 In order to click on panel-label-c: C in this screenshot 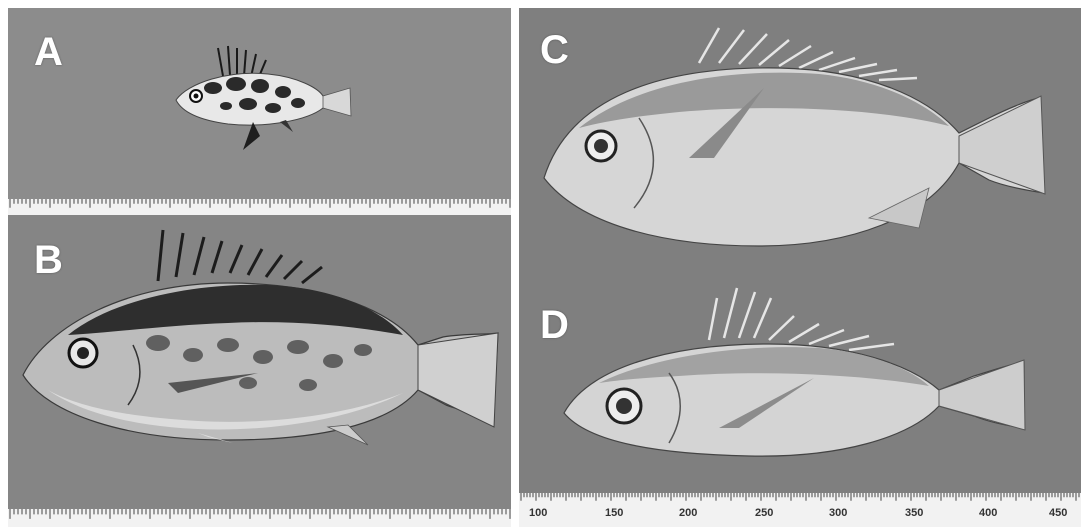, I will do `click(554, 50)`.